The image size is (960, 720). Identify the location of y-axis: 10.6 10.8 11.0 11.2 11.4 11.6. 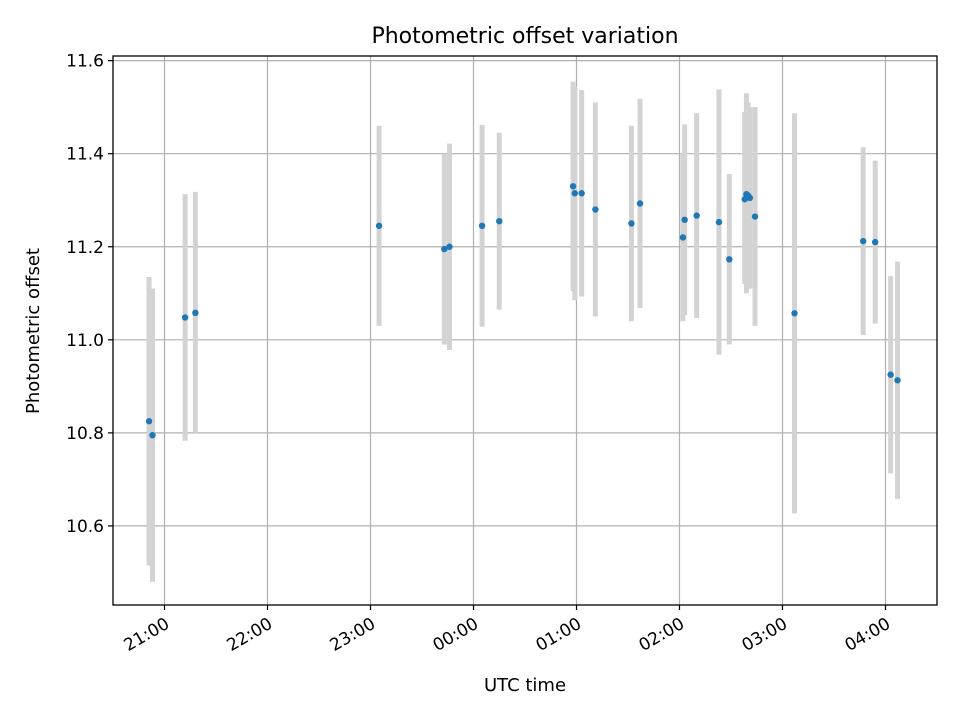
(89, 294).